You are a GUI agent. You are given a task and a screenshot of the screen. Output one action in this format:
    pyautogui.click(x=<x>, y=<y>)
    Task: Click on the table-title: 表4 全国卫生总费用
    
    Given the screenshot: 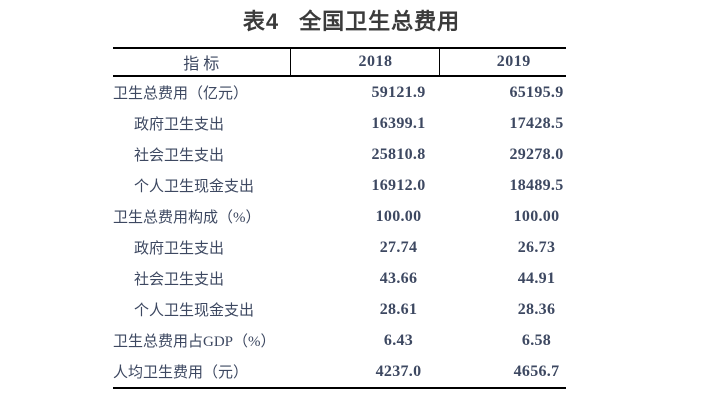 What is the action you would take?
    pyautogui.click(x=351, y=22)
    